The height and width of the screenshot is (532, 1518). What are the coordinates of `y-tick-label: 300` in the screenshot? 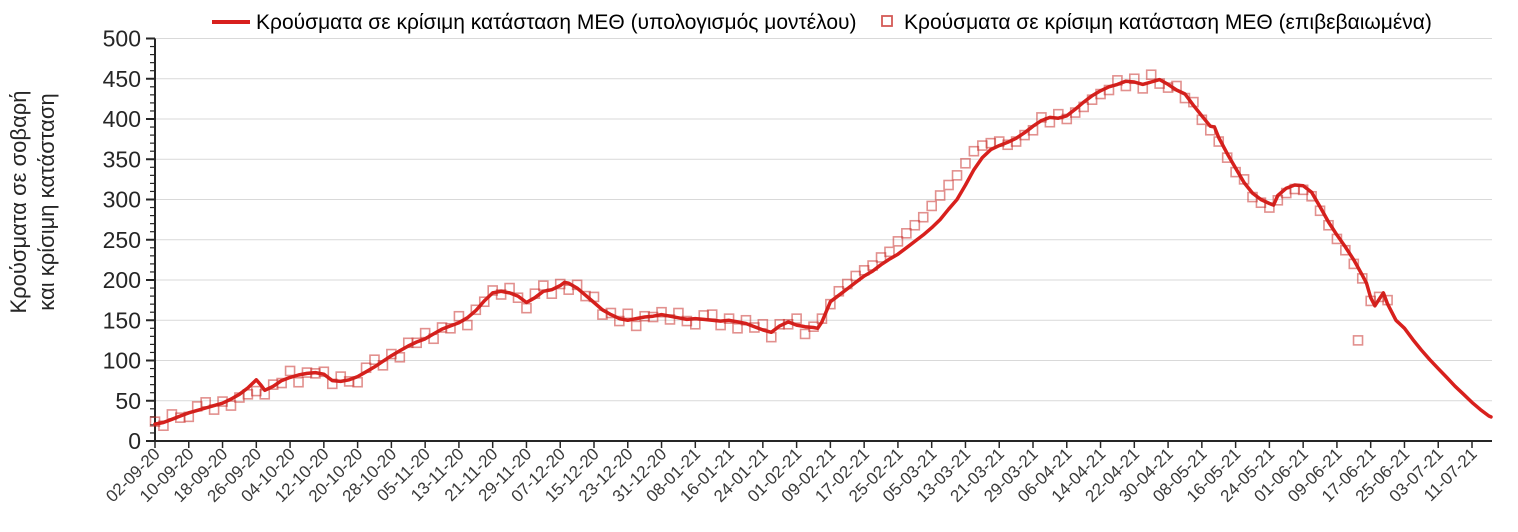 It's located at (122, 200).